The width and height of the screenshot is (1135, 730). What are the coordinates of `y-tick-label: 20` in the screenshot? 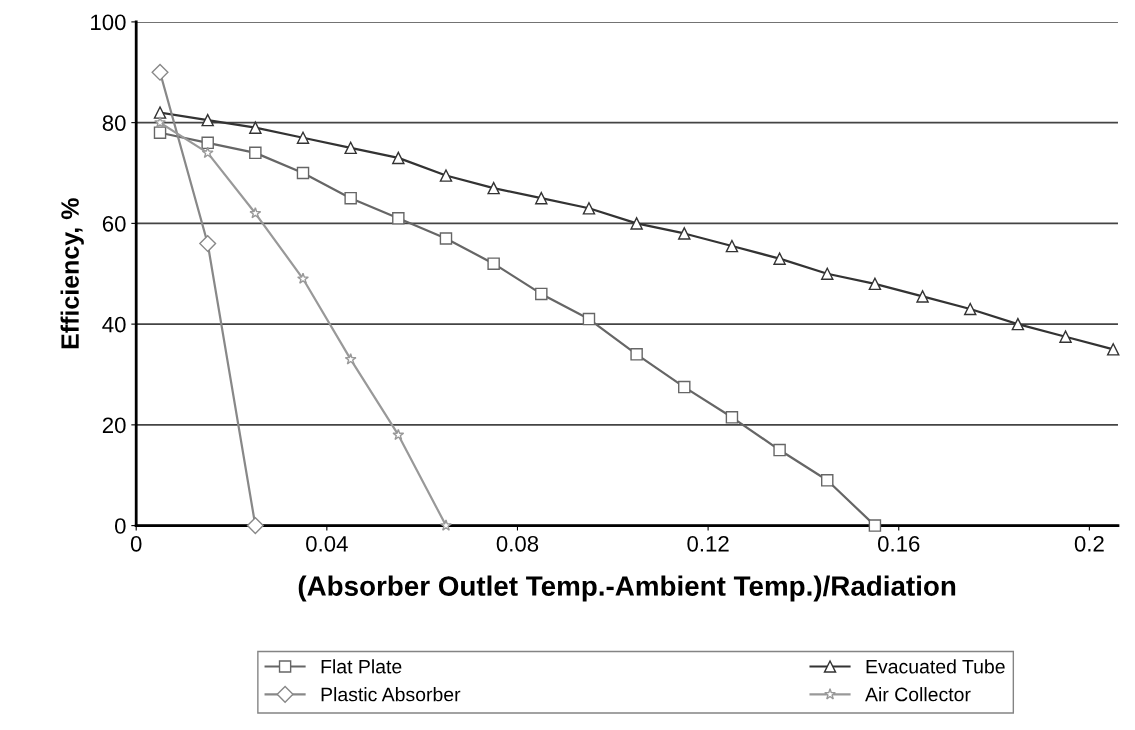 It's located at (114, 425).